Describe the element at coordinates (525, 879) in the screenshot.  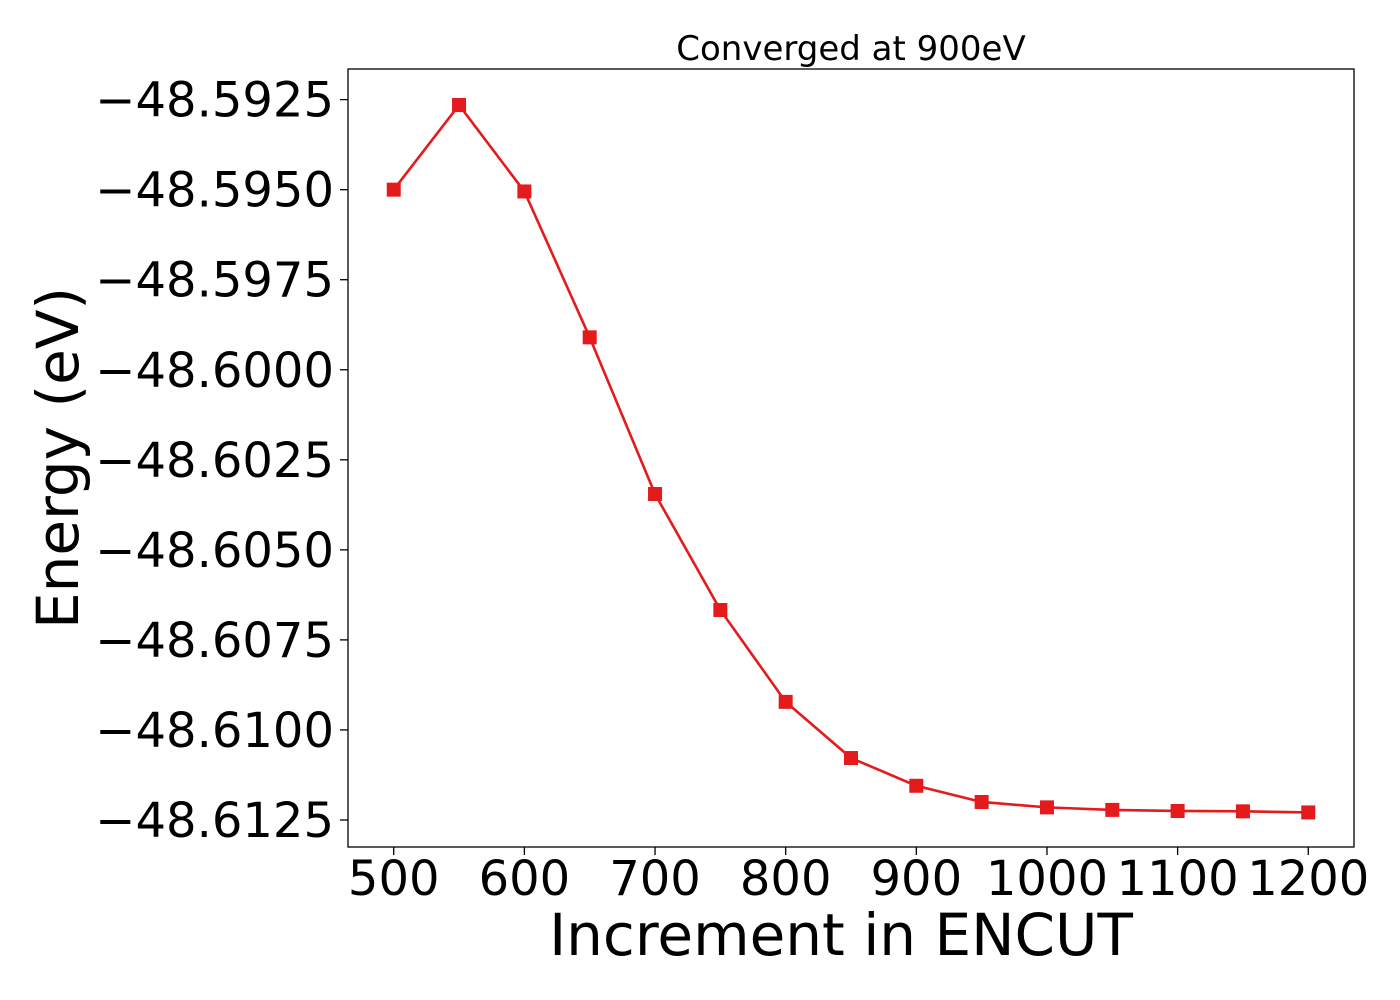
I see `x-tick-label: 600` at that location.